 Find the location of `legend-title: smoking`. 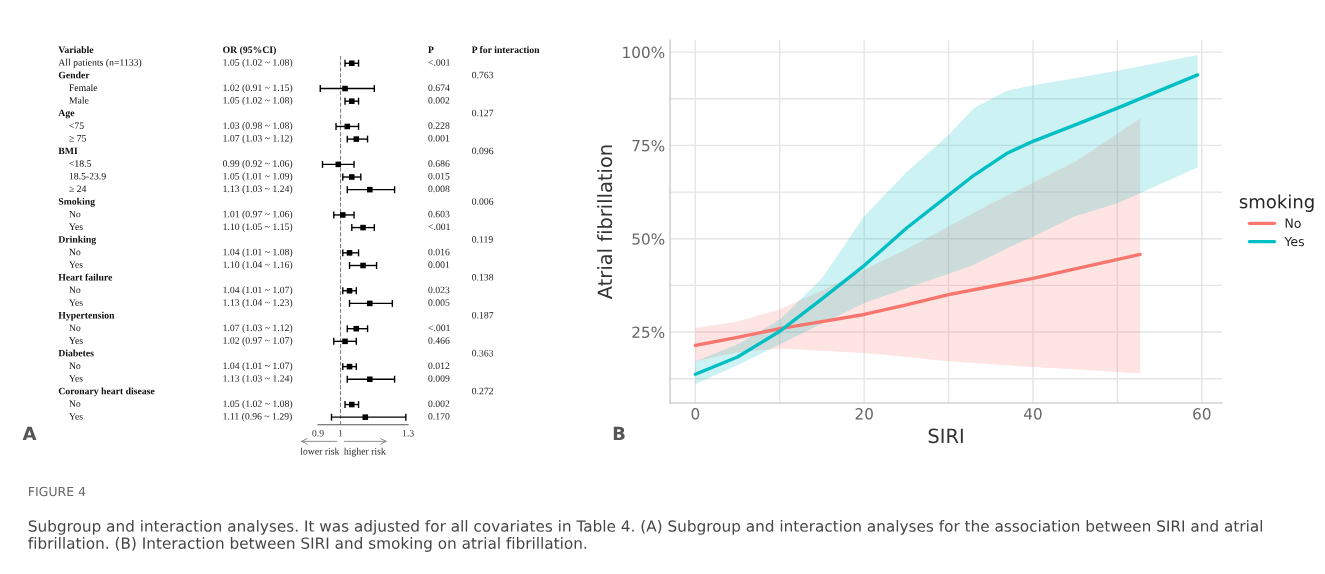

legend-title: smoking is located at coordinates (1276, 203).